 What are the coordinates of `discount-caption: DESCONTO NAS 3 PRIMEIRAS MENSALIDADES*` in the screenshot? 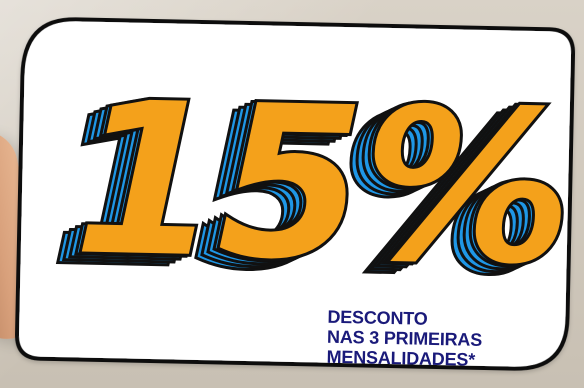 It's located at (446, 339).